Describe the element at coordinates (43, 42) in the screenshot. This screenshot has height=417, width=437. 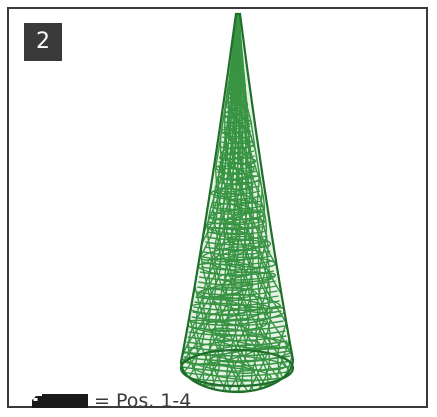
I see `figure-number-badge: 2` at that location.